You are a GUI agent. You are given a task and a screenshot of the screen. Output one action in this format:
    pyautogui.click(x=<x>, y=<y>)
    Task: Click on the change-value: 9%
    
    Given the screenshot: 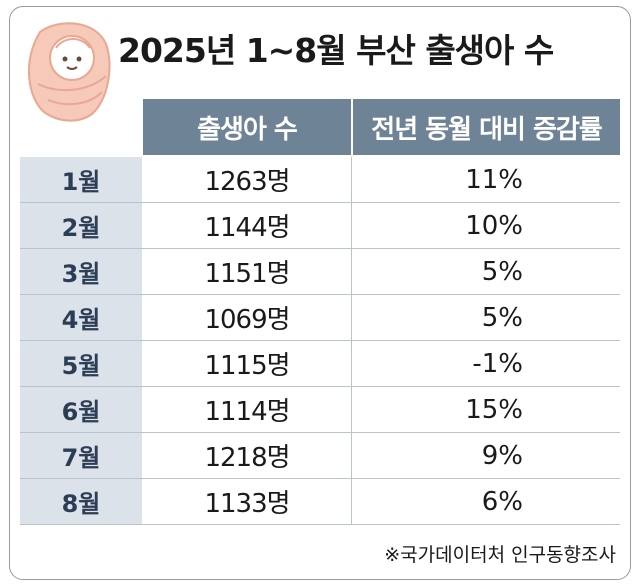 What is the action you would take?
    pyautogui.click(x=502, y=455)
    